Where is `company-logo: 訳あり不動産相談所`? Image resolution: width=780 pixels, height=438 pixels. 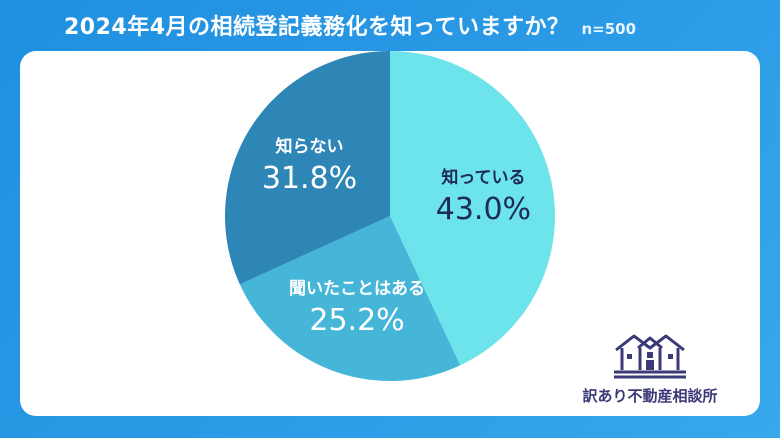 company-logo: 訳あり不動産相談所 is located at coordinates (650, 366).